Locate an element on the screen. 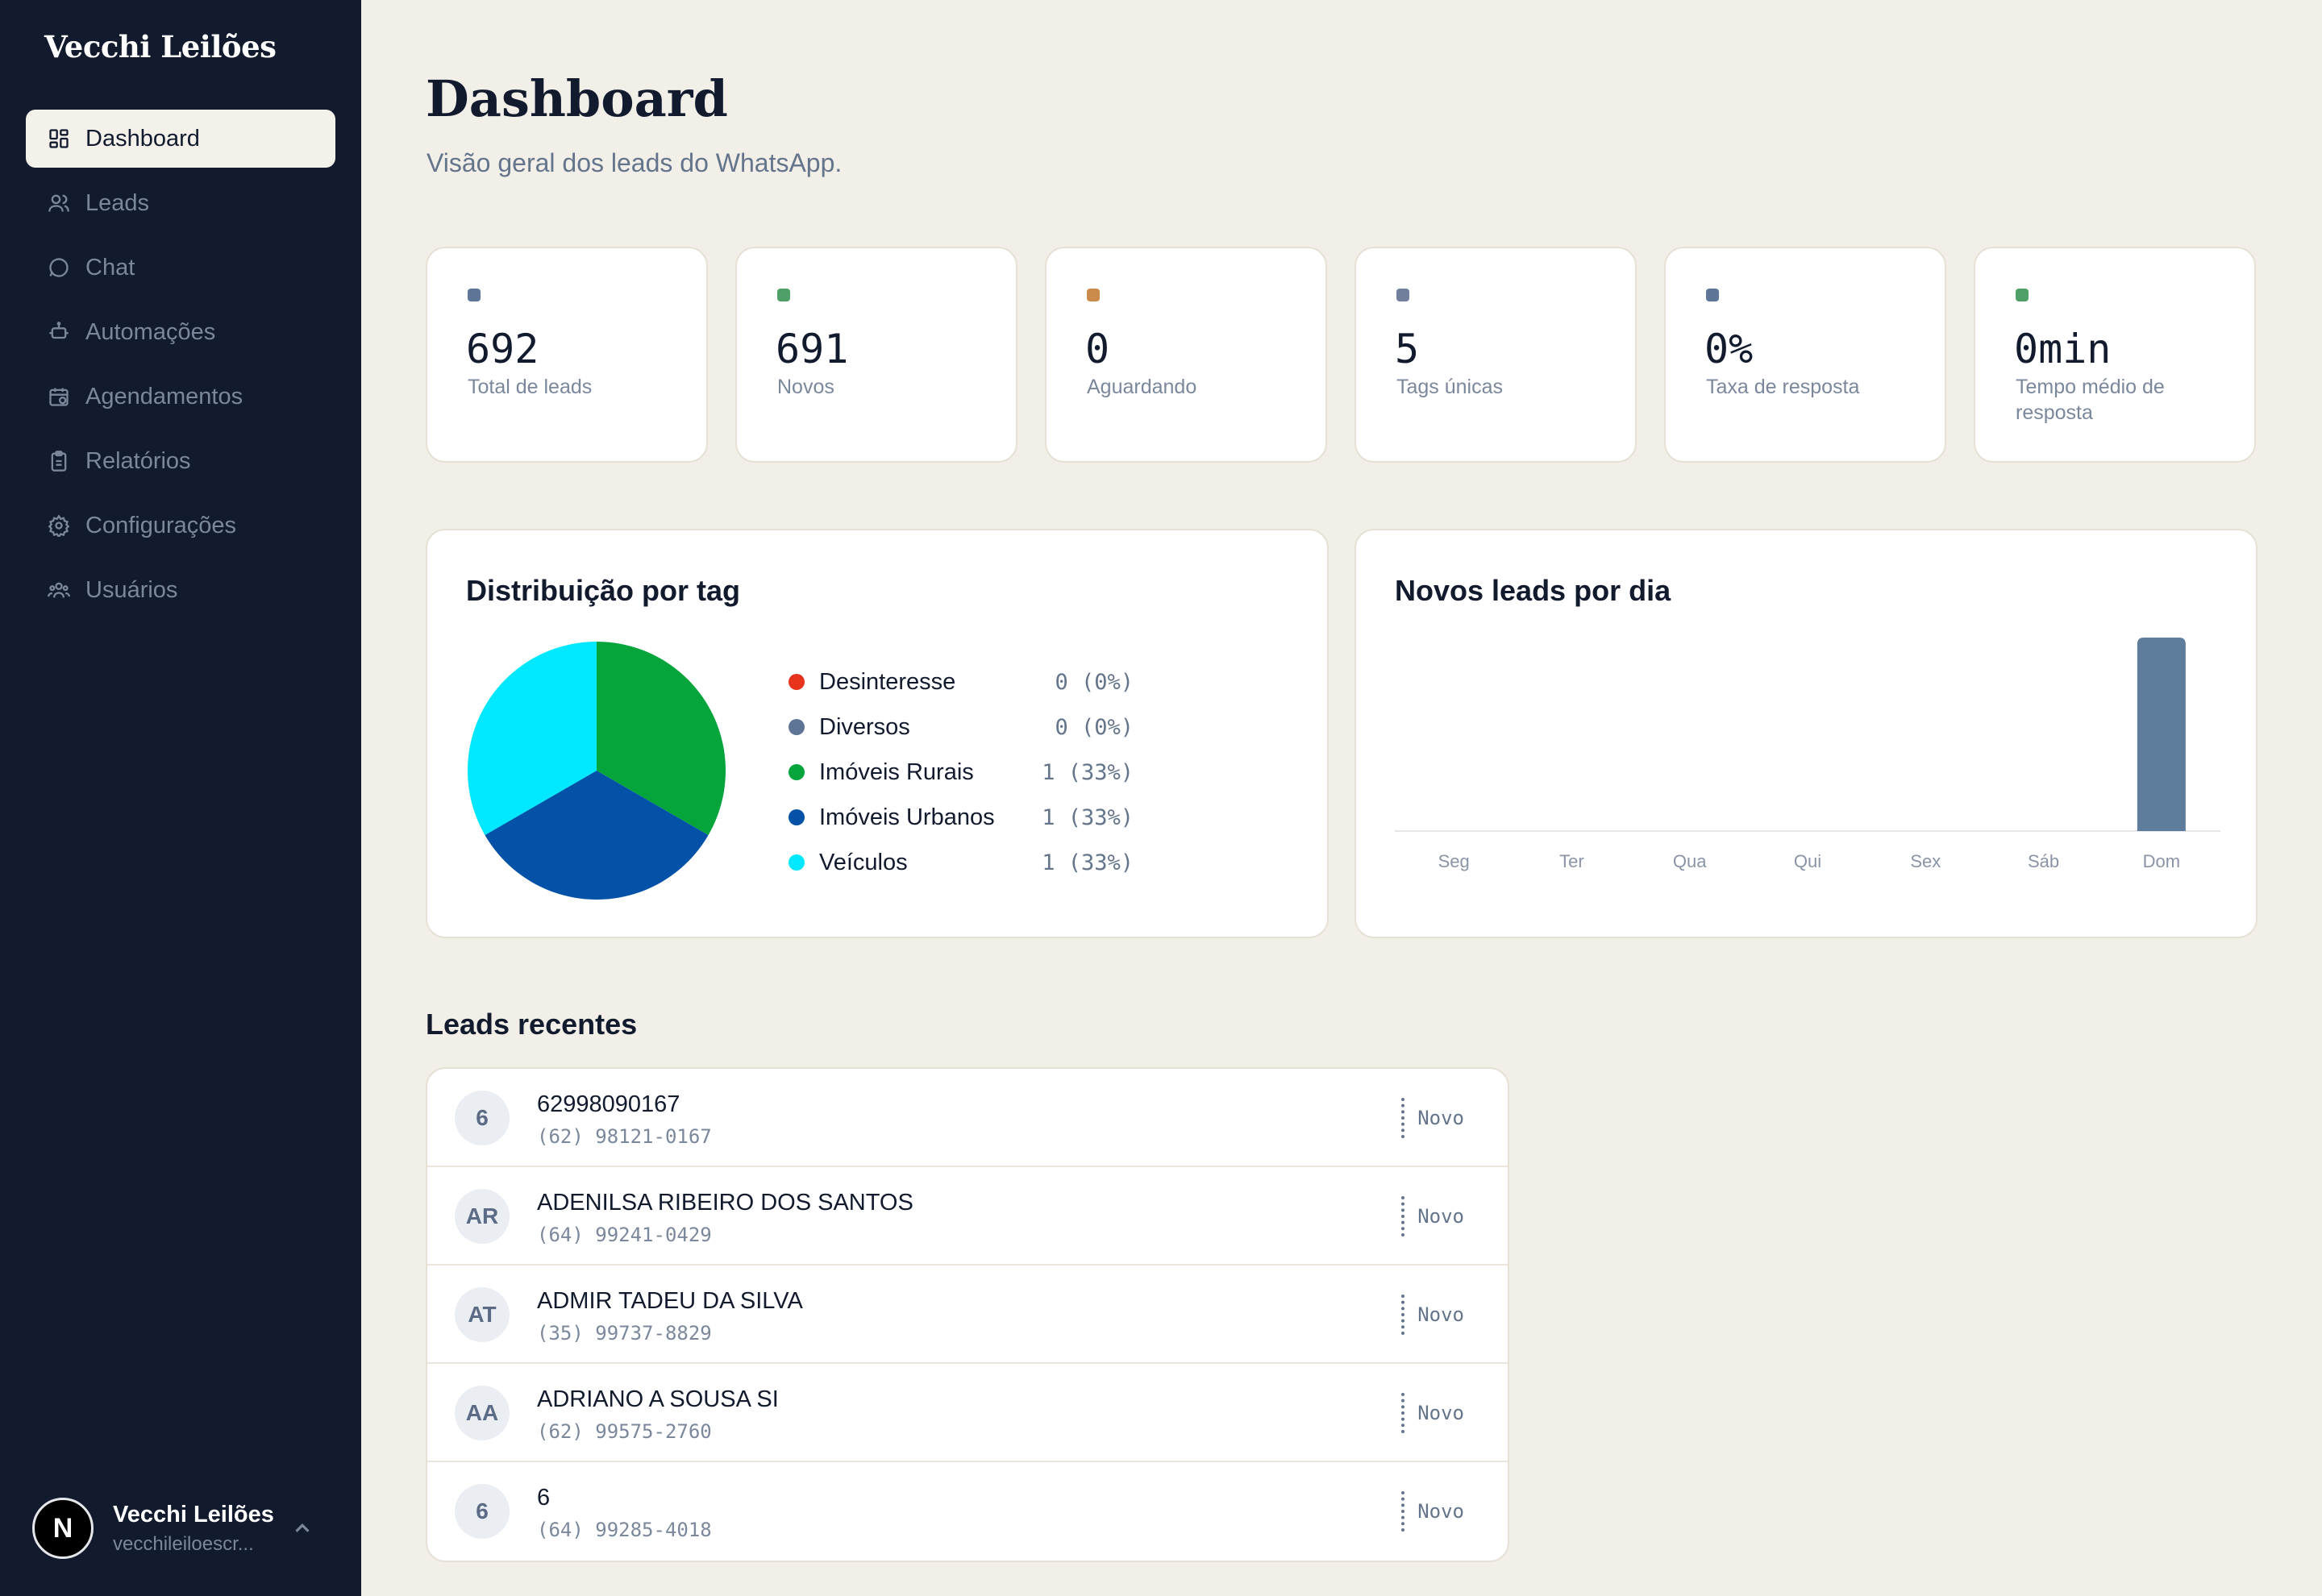 This screenshot has height=1596, width=2322. pie-slice-ve-culos is located at coordinates (532, 738).